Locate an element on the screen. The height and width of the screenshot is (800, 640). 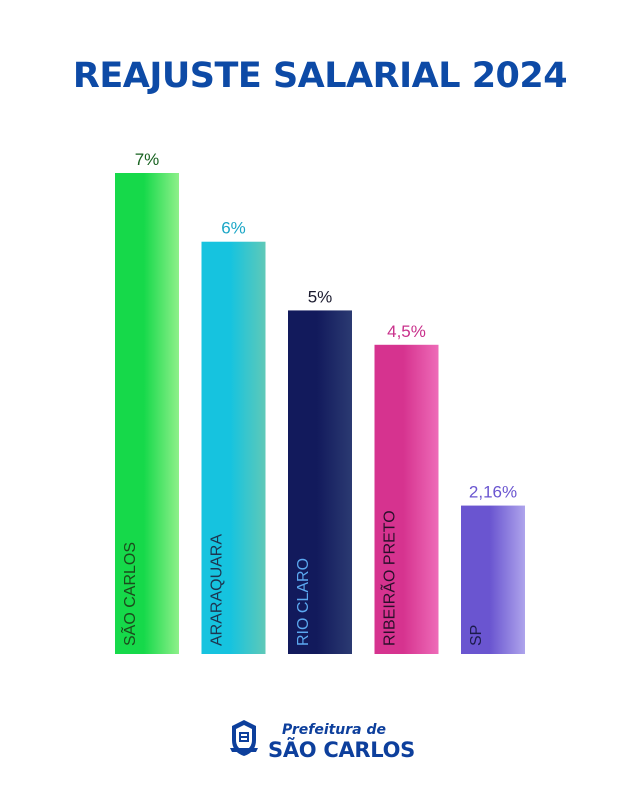
footer: Prefeitura de SÃO CARLOS is located at coordinates (320, 741).